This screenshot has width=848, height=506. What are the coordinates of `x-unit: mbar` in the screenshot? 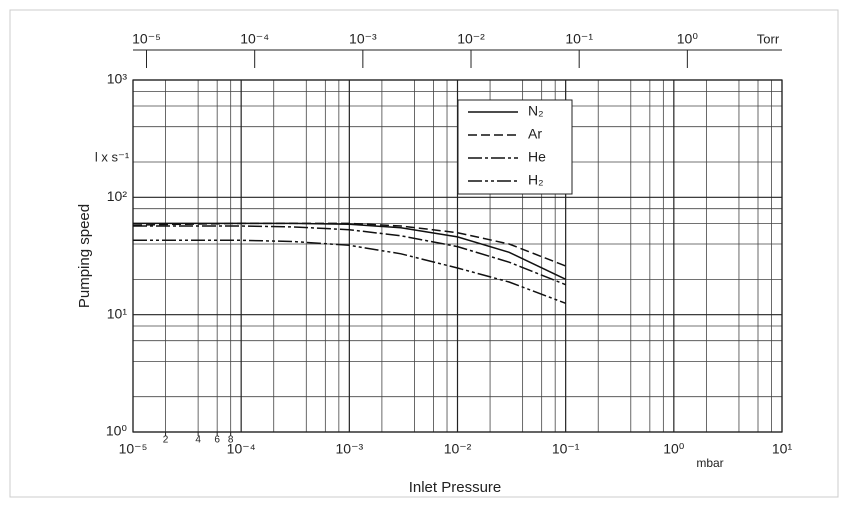 It's located at (709, 463).